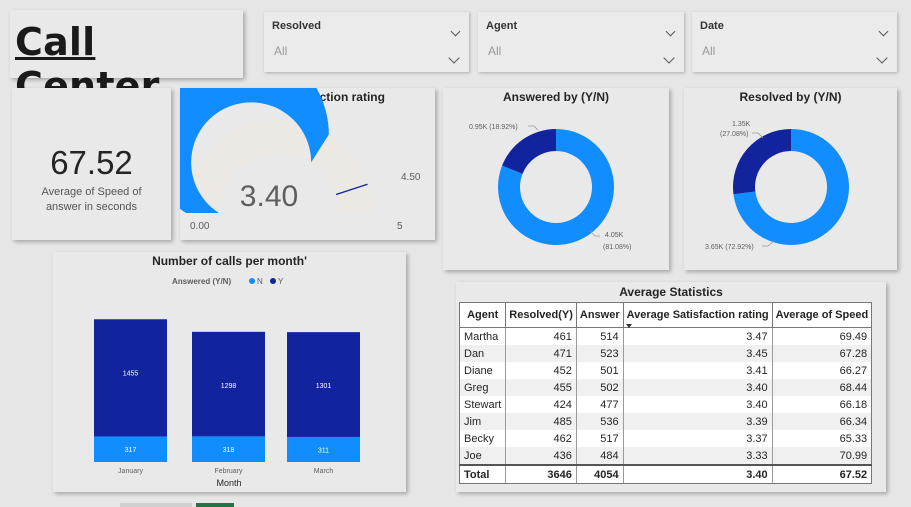 The image size is (911, 507). I want to click on column-header-answer: Answer, so click(599, 315).